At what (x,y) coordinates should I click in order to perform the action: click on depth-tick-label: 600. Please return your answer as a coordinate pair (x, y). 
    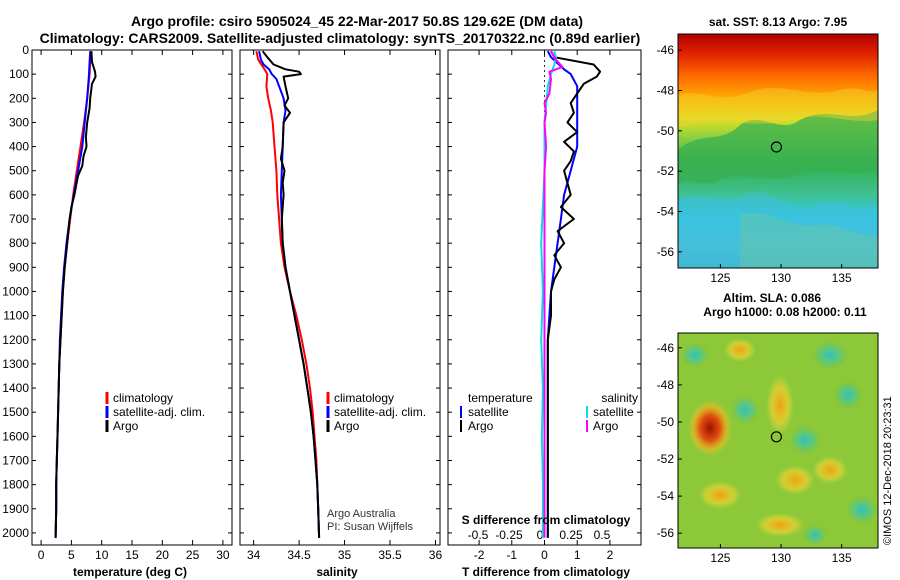
    Looking at the image, I should click on (19, 195).